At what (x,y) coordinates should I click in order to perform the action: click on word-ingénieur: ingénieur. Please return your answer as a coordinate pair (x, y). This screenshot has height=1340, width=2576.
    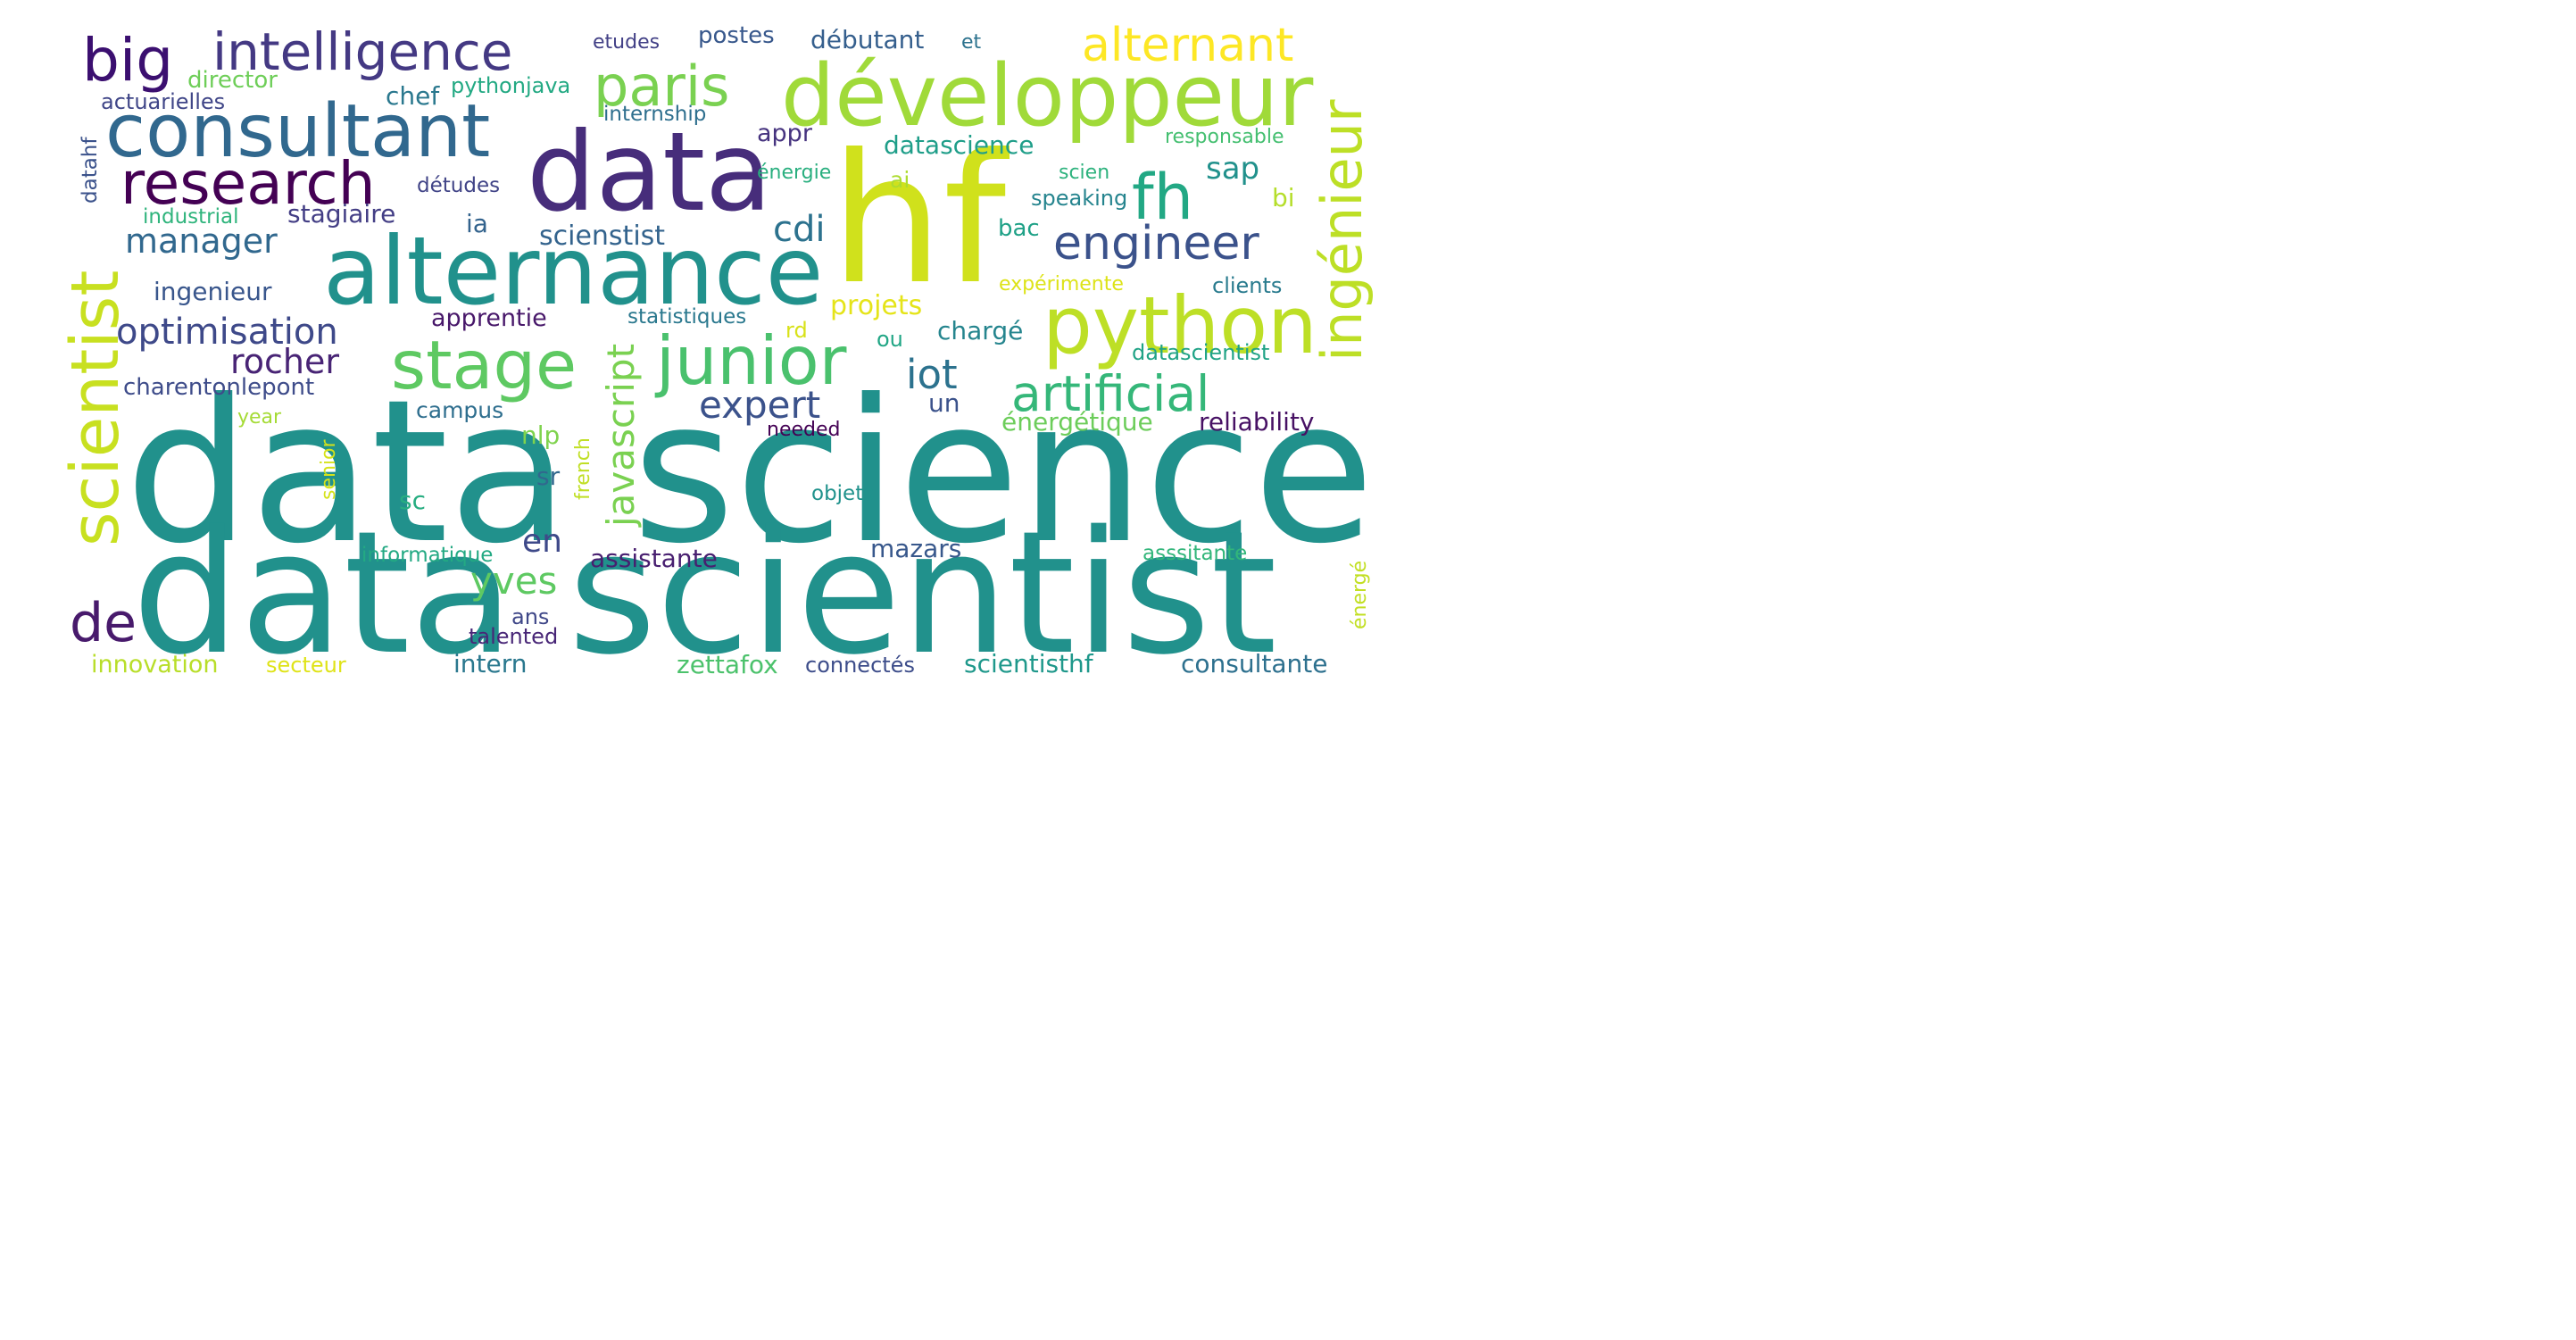
    Looking at the image, I should click on (1342, 231).